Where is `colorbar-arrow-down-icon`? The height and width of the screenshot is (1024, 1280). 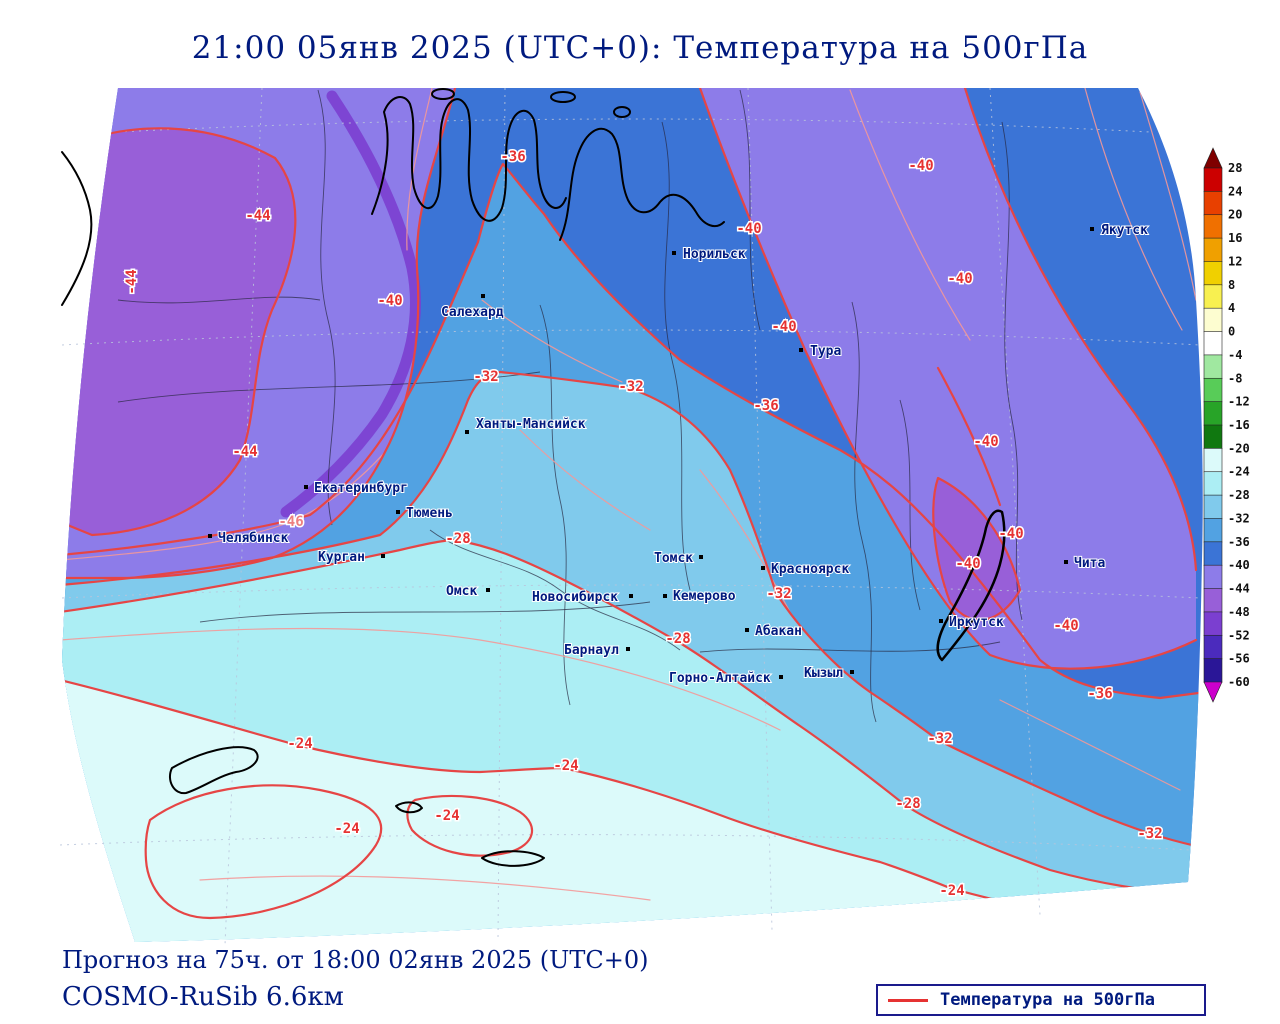 colorbar-arrow-down-icon is located at coordinates (1213, 692).